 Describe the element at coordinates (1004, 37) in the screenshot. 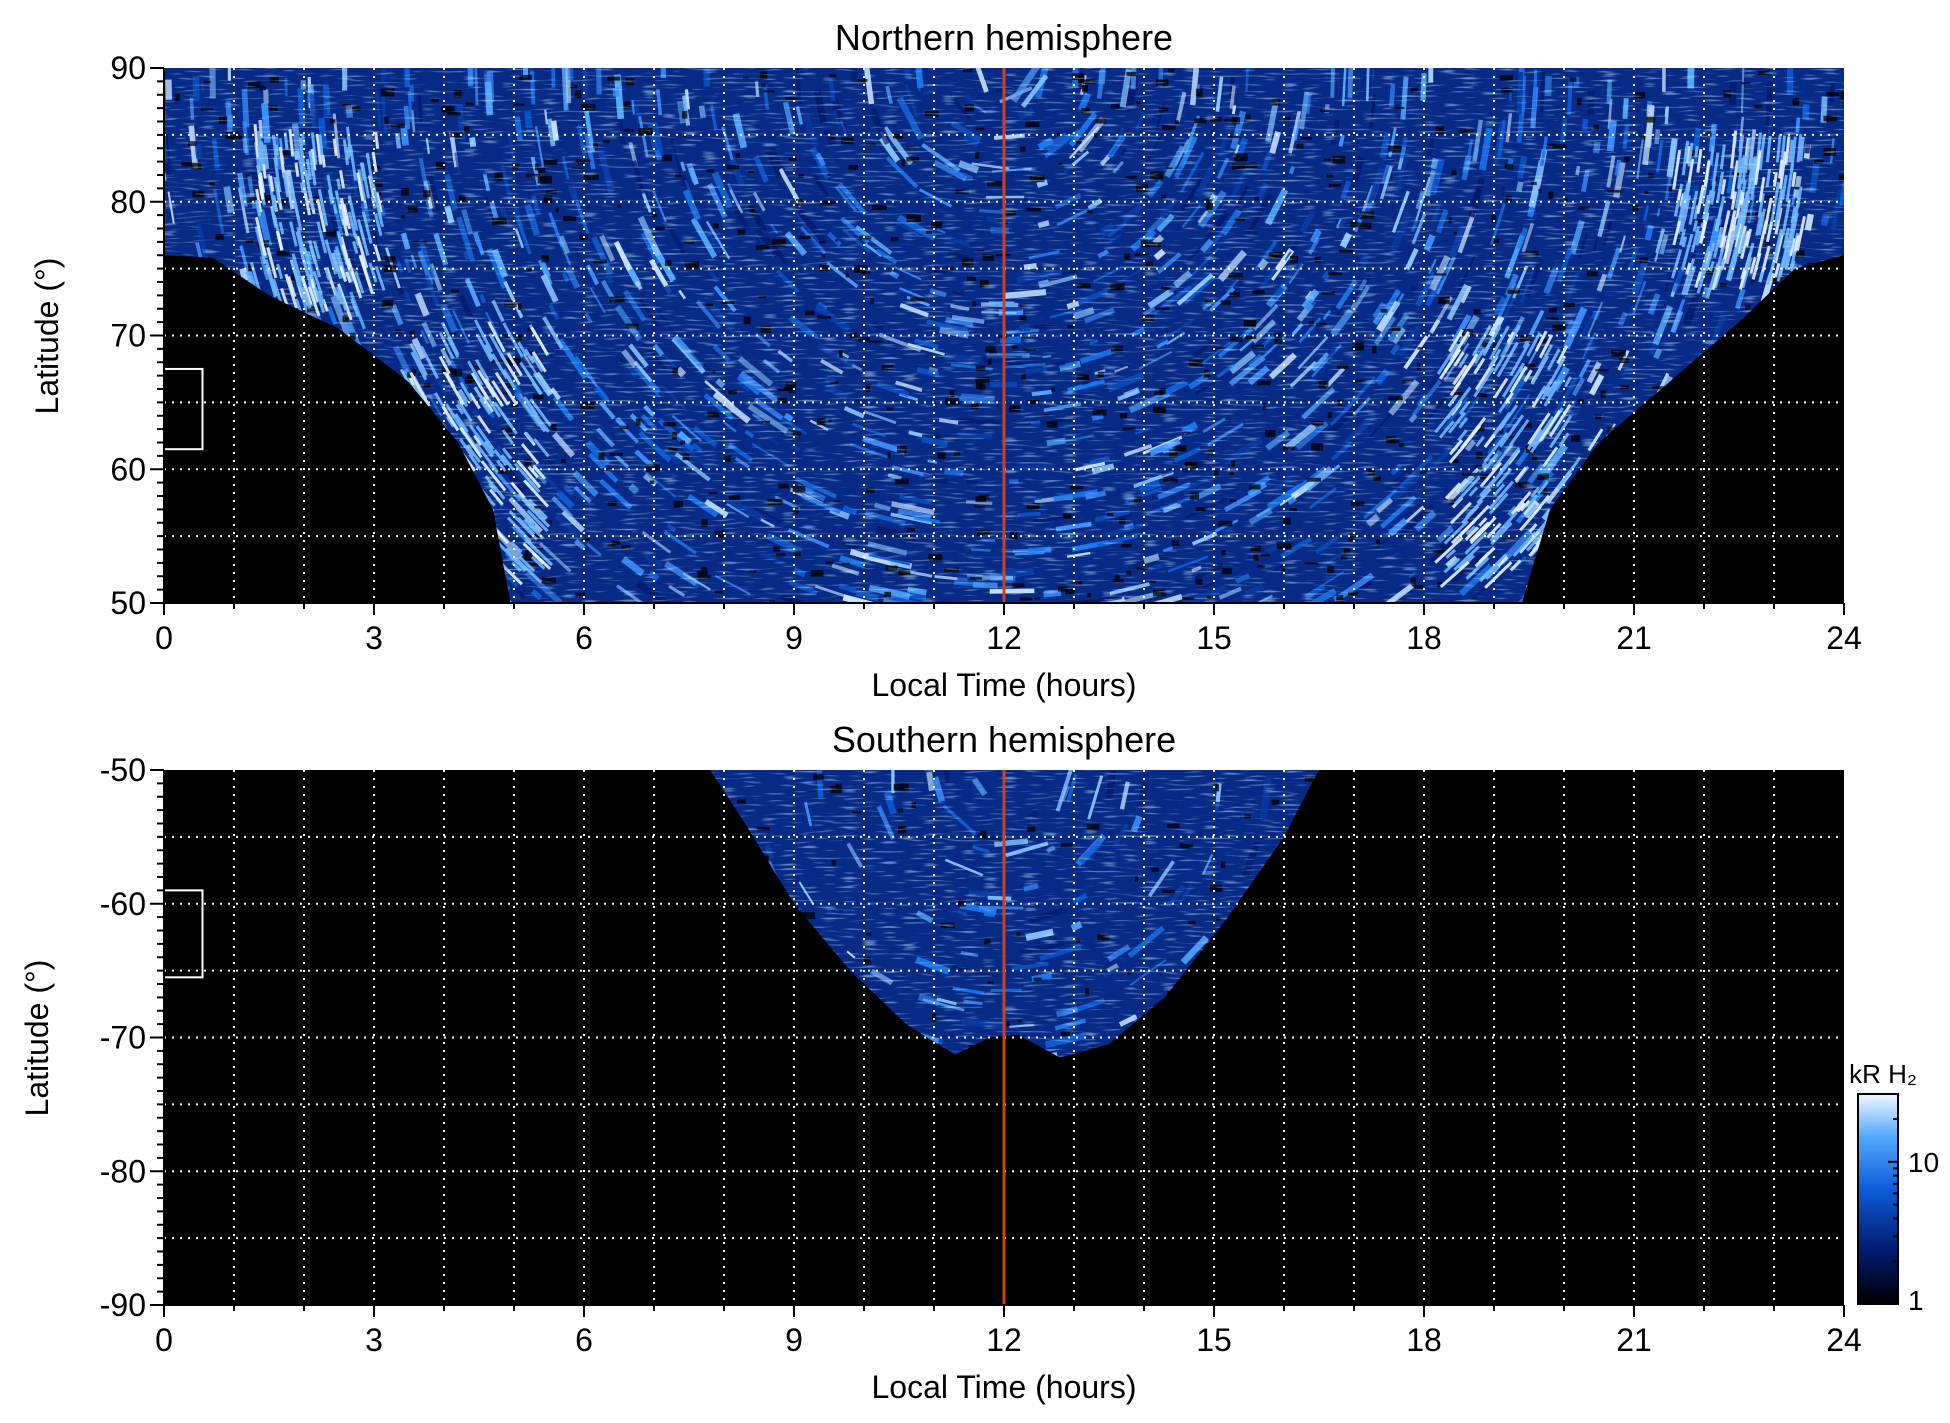

I see `chart-title-north: Northern hemisphere` at that location.